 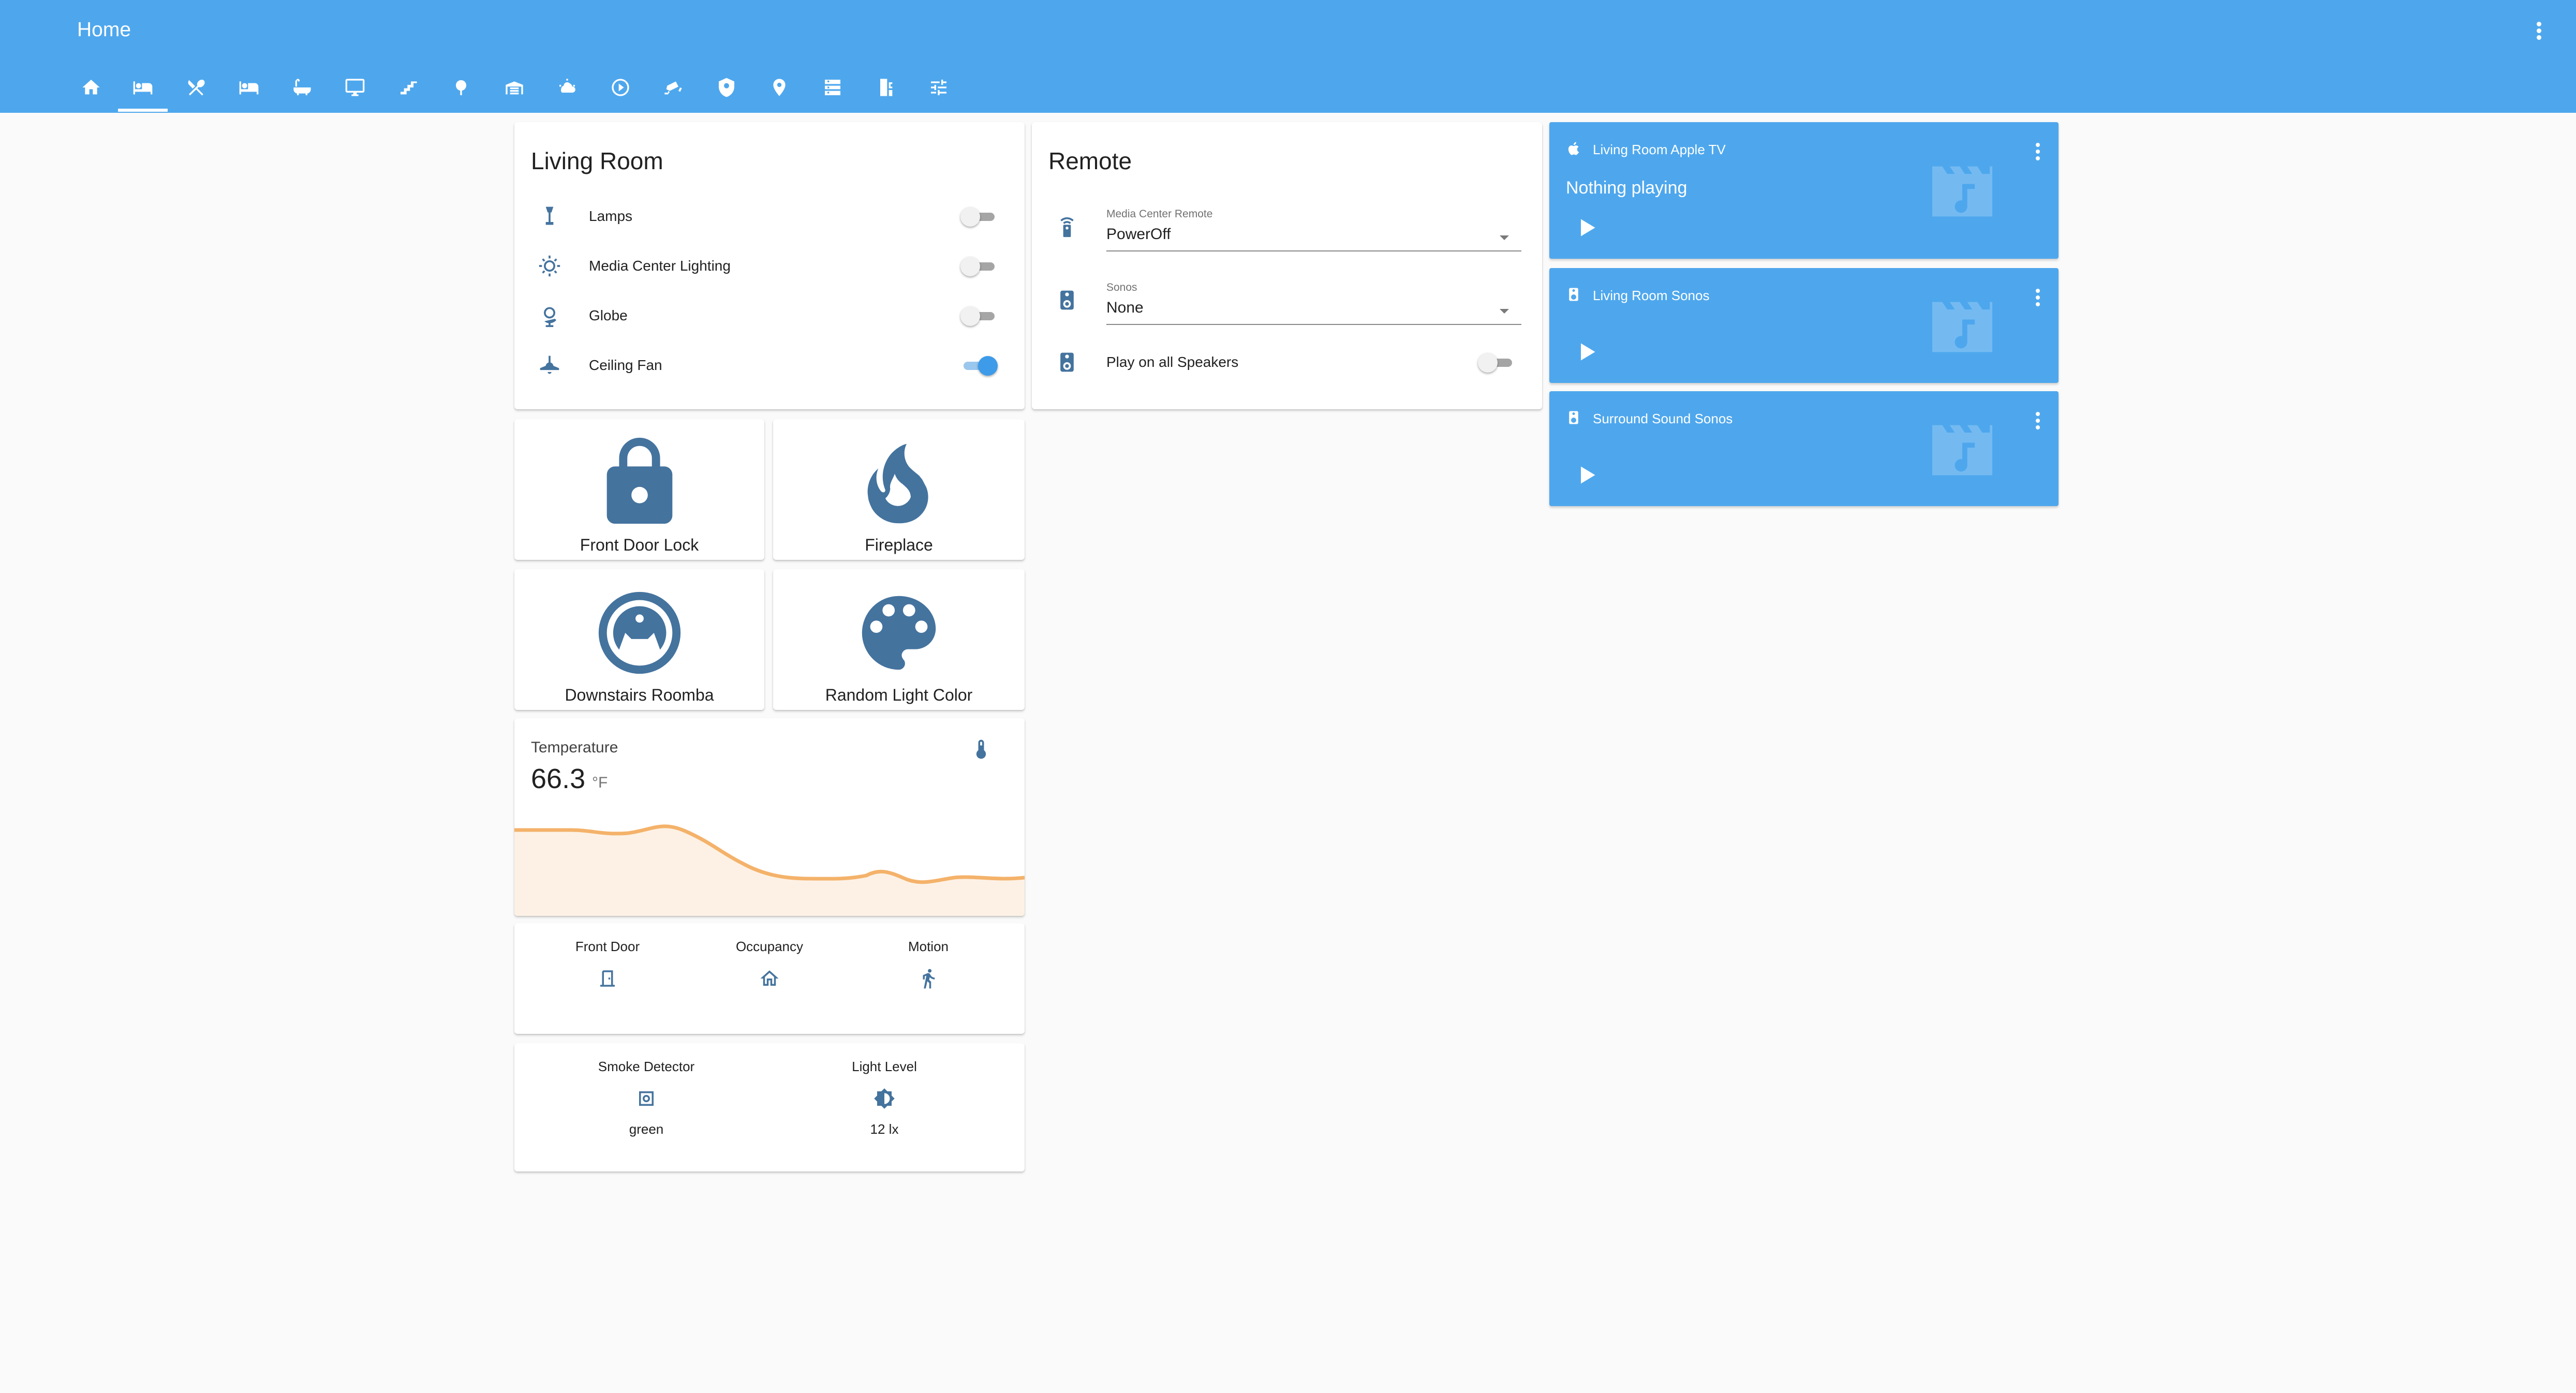 I want to click on random-light-color-button: Random Light Color, so click(x=899, y=640).